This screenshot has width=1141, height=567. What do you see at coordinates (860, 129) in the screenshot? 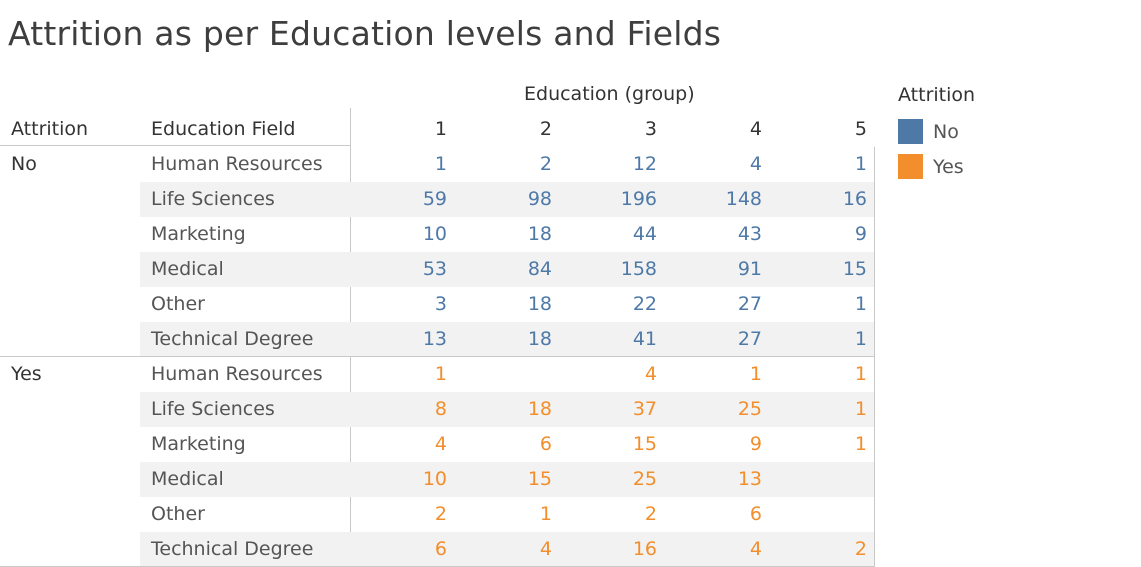
I see `education-level-header-5: 5` at bounding box center [860, 129].